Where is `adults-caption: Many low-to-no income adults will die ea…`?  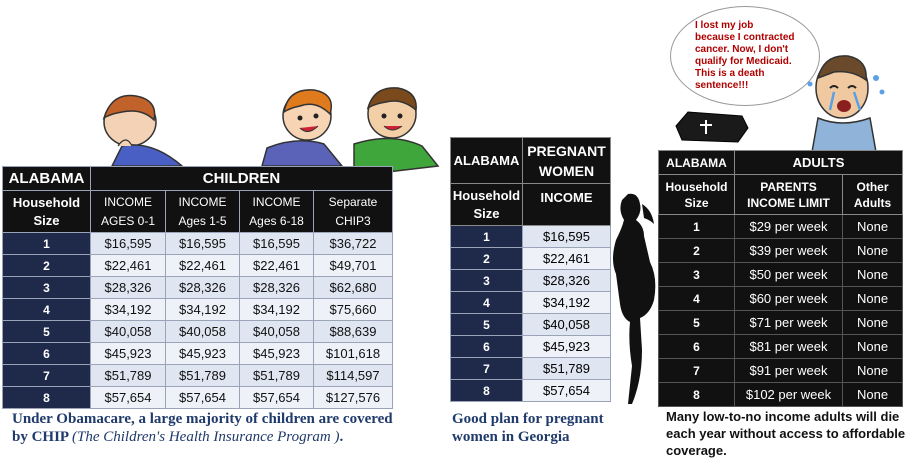
adults-caption: Many low-to-no income adults will die ea… is located at coordinates (786, 433).